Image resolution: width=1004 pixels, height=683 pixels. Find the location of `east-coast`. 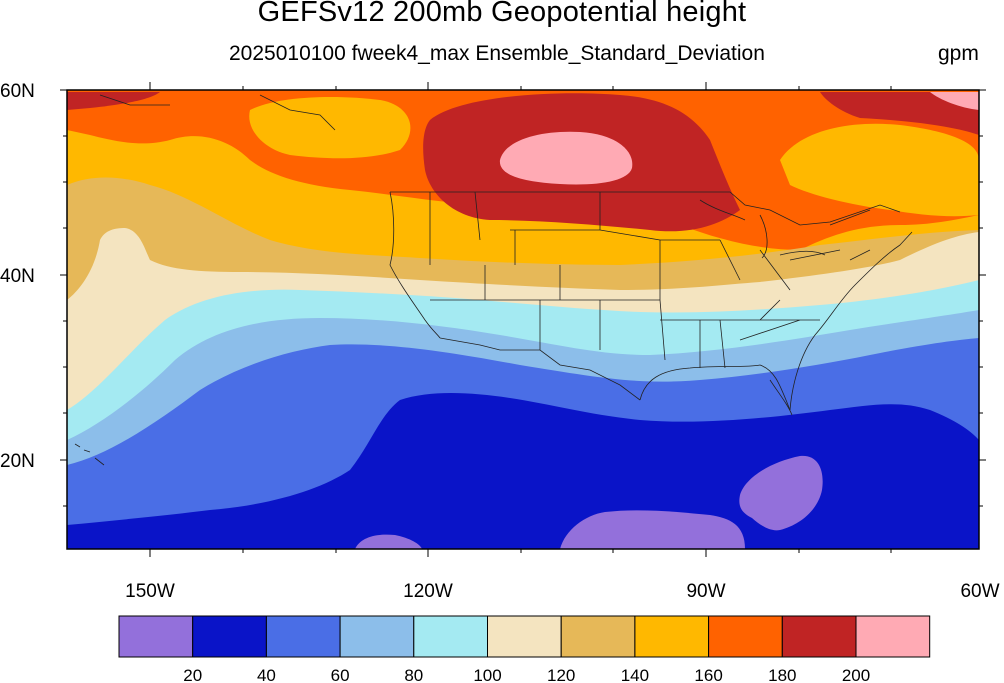

east-coast is located at coordinates (851, 321).